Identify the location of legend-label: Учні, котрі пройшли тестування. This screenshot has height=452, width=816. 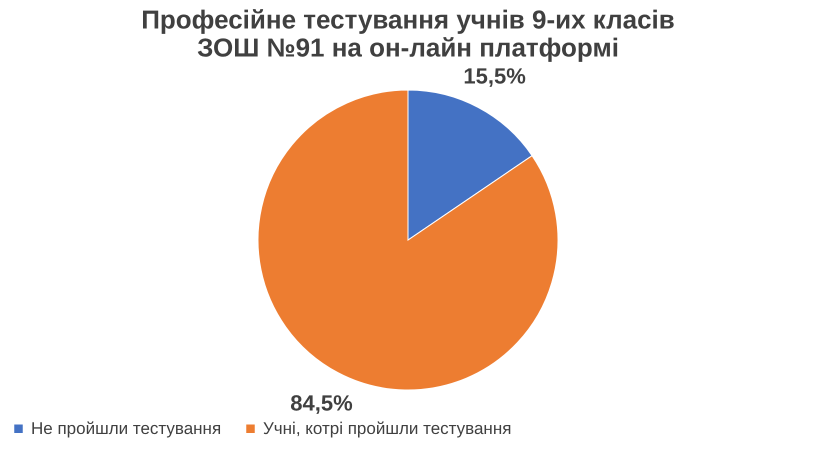
(387, 428).